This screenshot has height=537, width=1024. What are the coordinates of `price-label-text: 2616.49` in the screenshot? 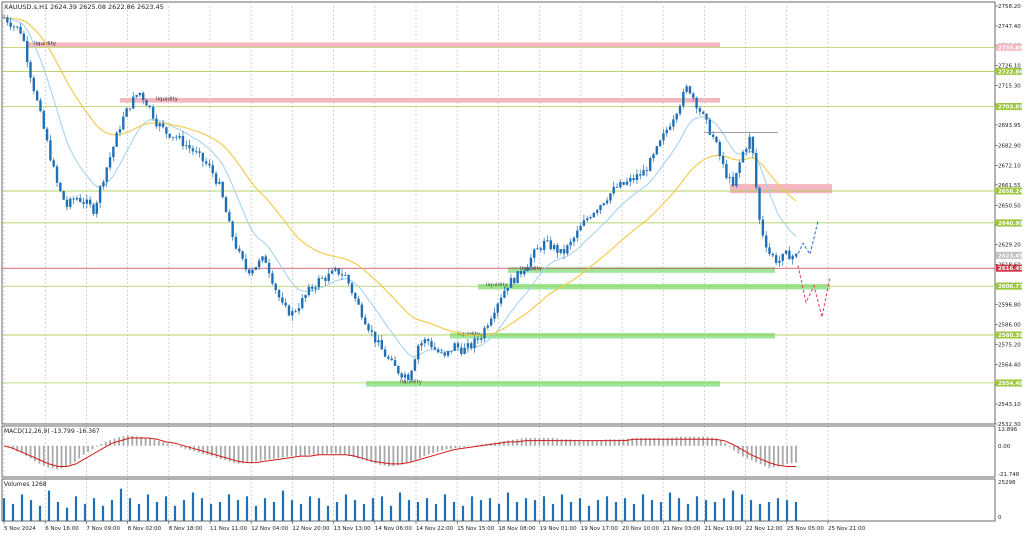 It's located at (1010, 269).